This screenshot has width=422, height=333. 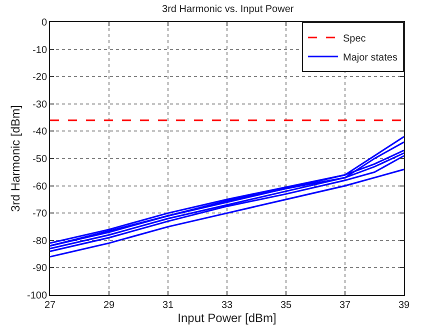 I want to click on y-tick-label: -10, so click(x=40, y=50).